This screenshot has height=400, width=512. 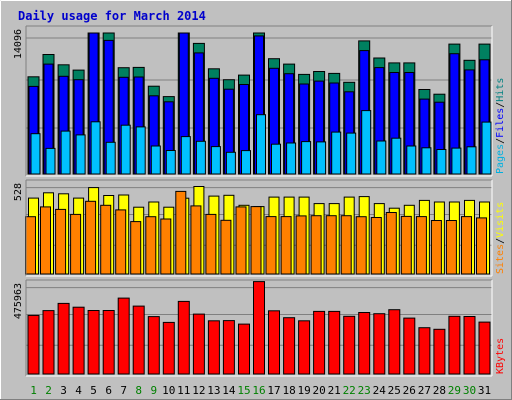 I want to click on legend-part: KBytes, so click(x=500, y=356).